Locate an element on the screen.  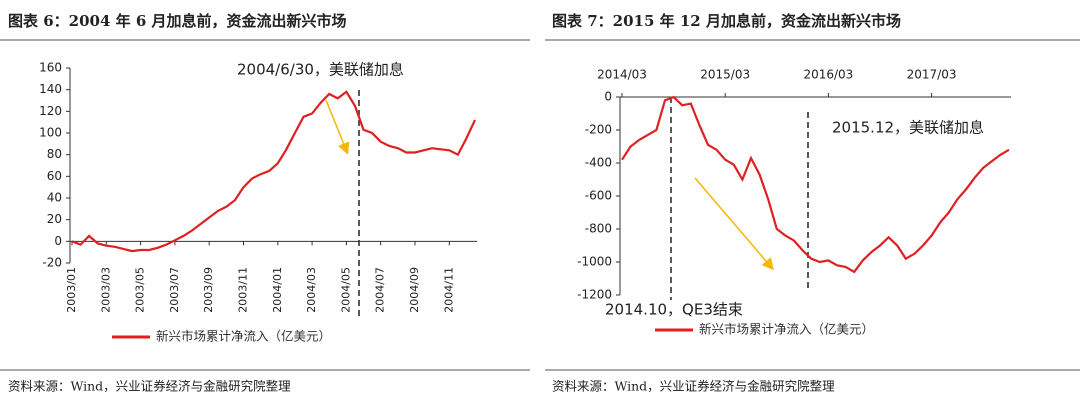
x-tick-label: 2003/05 is located at coordinates (140, 290).